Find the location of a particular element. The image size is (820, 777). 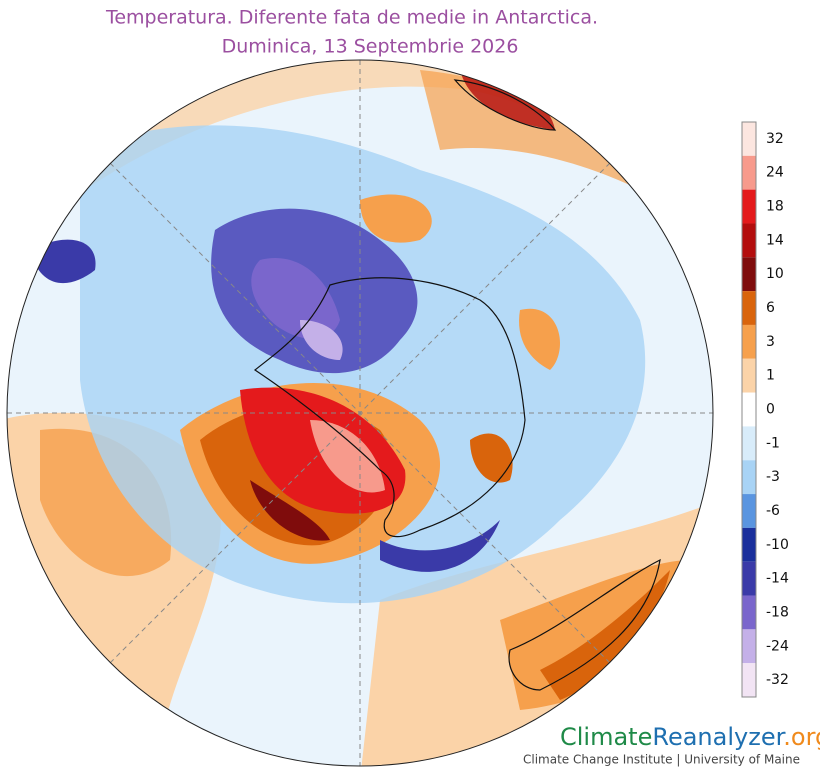

colorbar-label: -24 is located at coordinates (777, 646).